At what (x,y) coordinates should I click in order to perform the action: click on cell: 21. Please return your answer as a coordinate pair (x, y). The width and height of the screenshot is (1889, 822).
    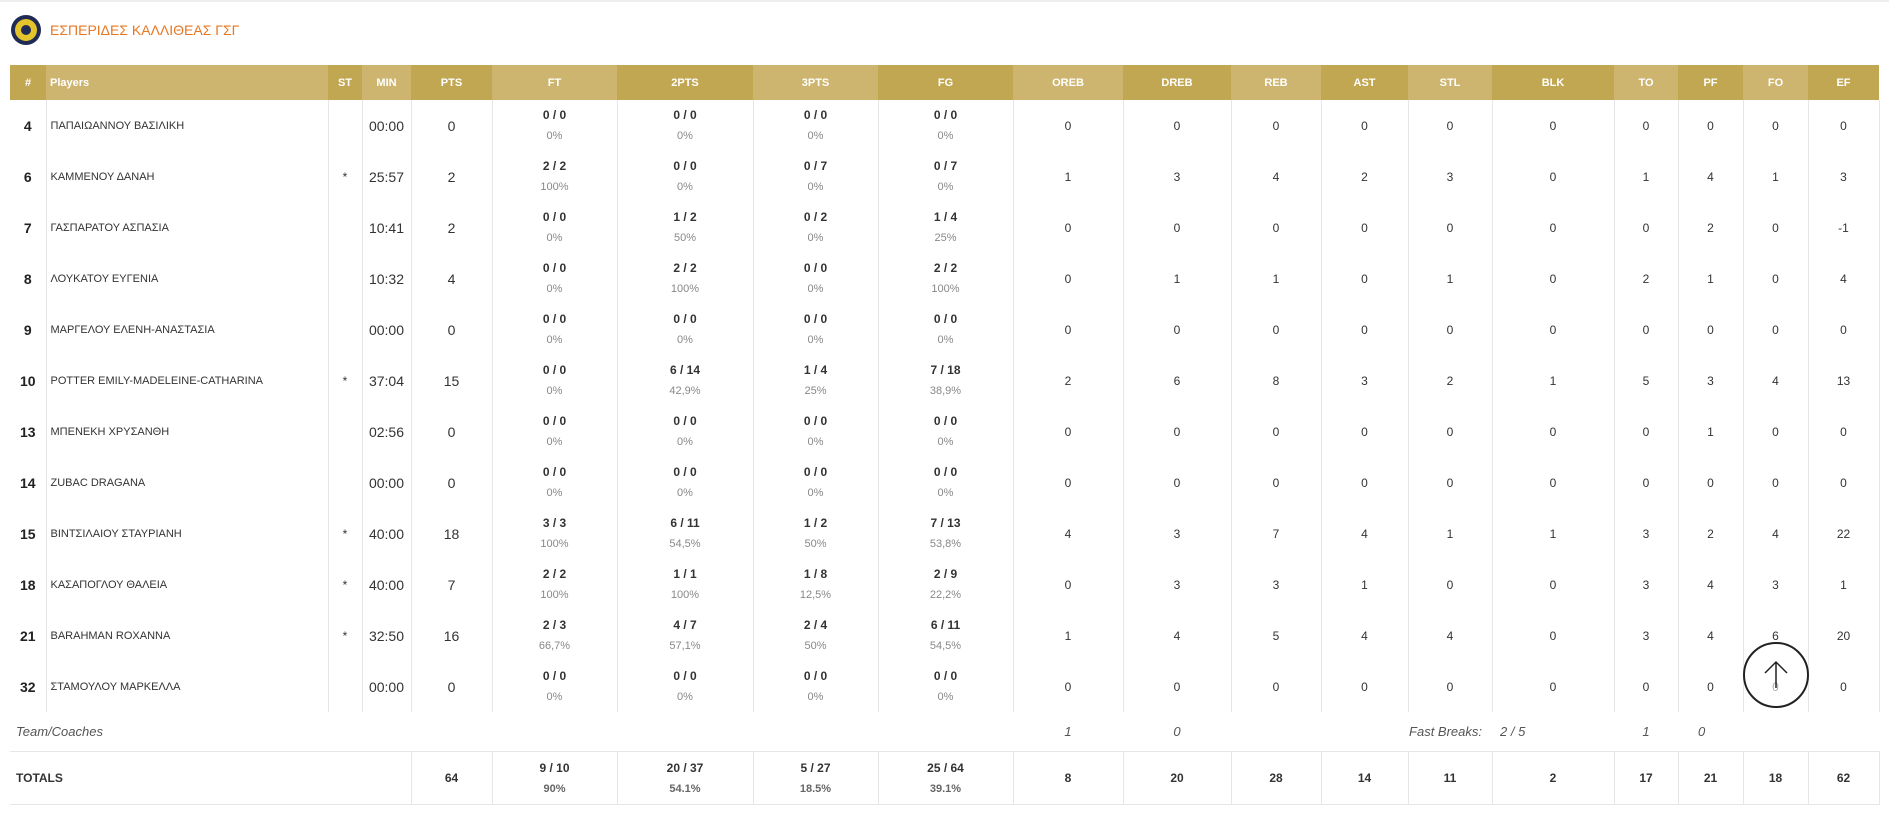
    Looking at the image, I should click on (1711, 778).